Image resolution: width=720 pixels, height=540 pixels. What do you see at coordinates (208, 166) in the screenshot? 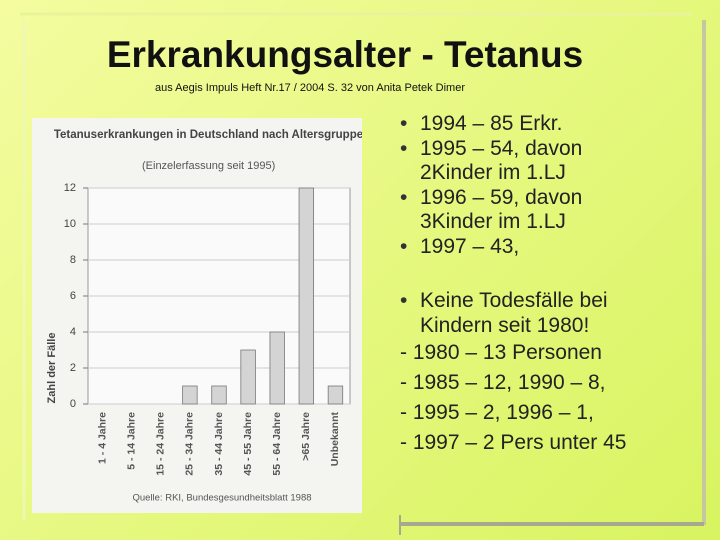
I see `chart-subtitle: (Einzelerfassung seit 1995)` at bounding box center [208, 166].